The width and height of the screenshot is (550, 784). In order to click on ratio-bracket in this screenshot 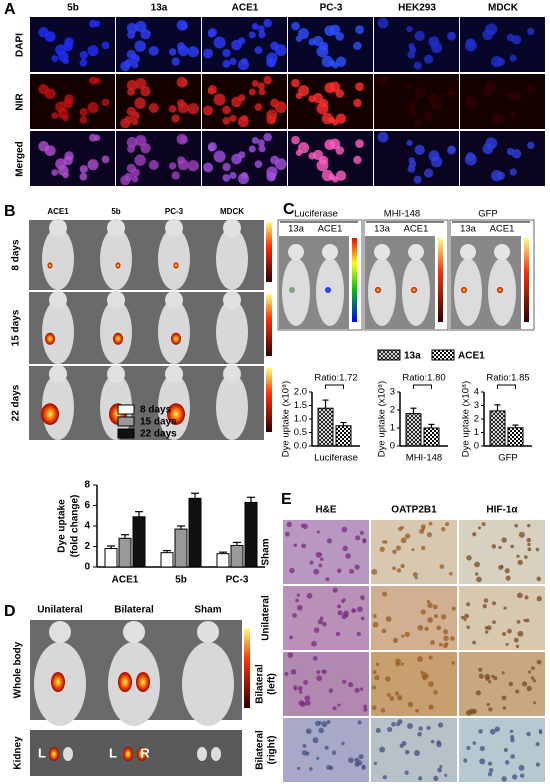, I will do `click(422, 386)`.